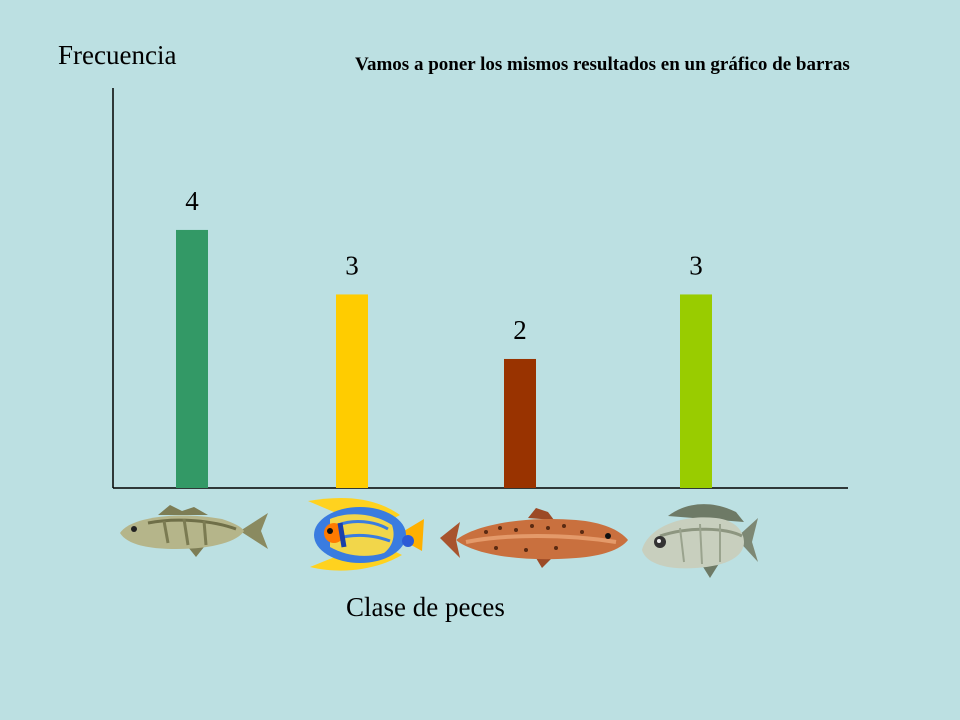 The image size is (960, 720). What do you see at coordinates (117, 55) in the screenshot?
I see `y-axis-label: Frecuencia` at bounding box center [117, 55].